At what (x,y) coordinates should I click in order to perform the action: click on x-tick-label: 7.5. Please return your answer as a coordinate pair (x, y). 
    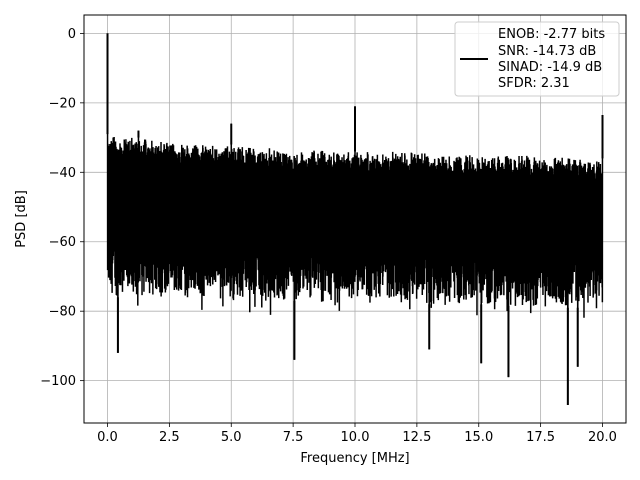
    Looking at the image, I should click on (293, 437).